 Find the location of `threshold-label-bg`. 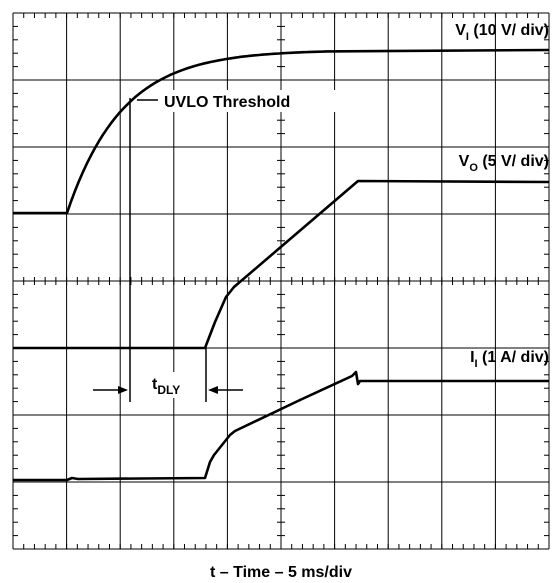

threshold-label-bg is located at coordinates (253, 101).